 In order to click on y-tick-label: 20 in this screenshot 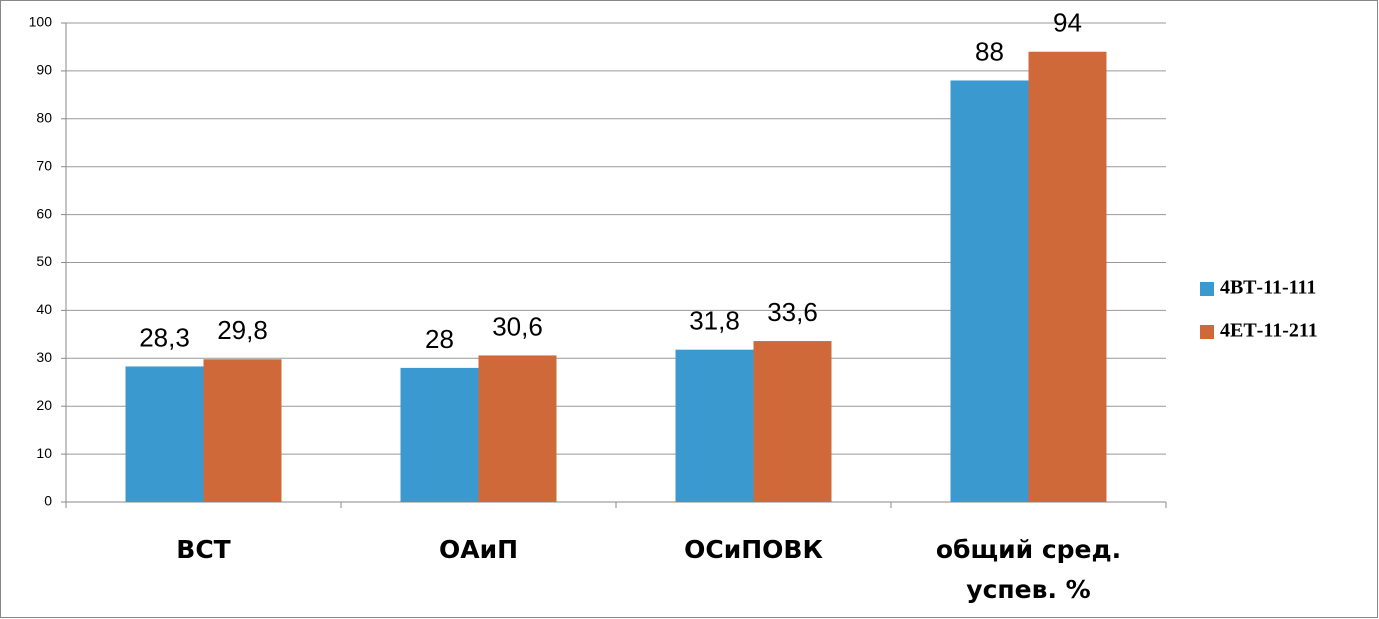, I will do `click(44, 405)`.